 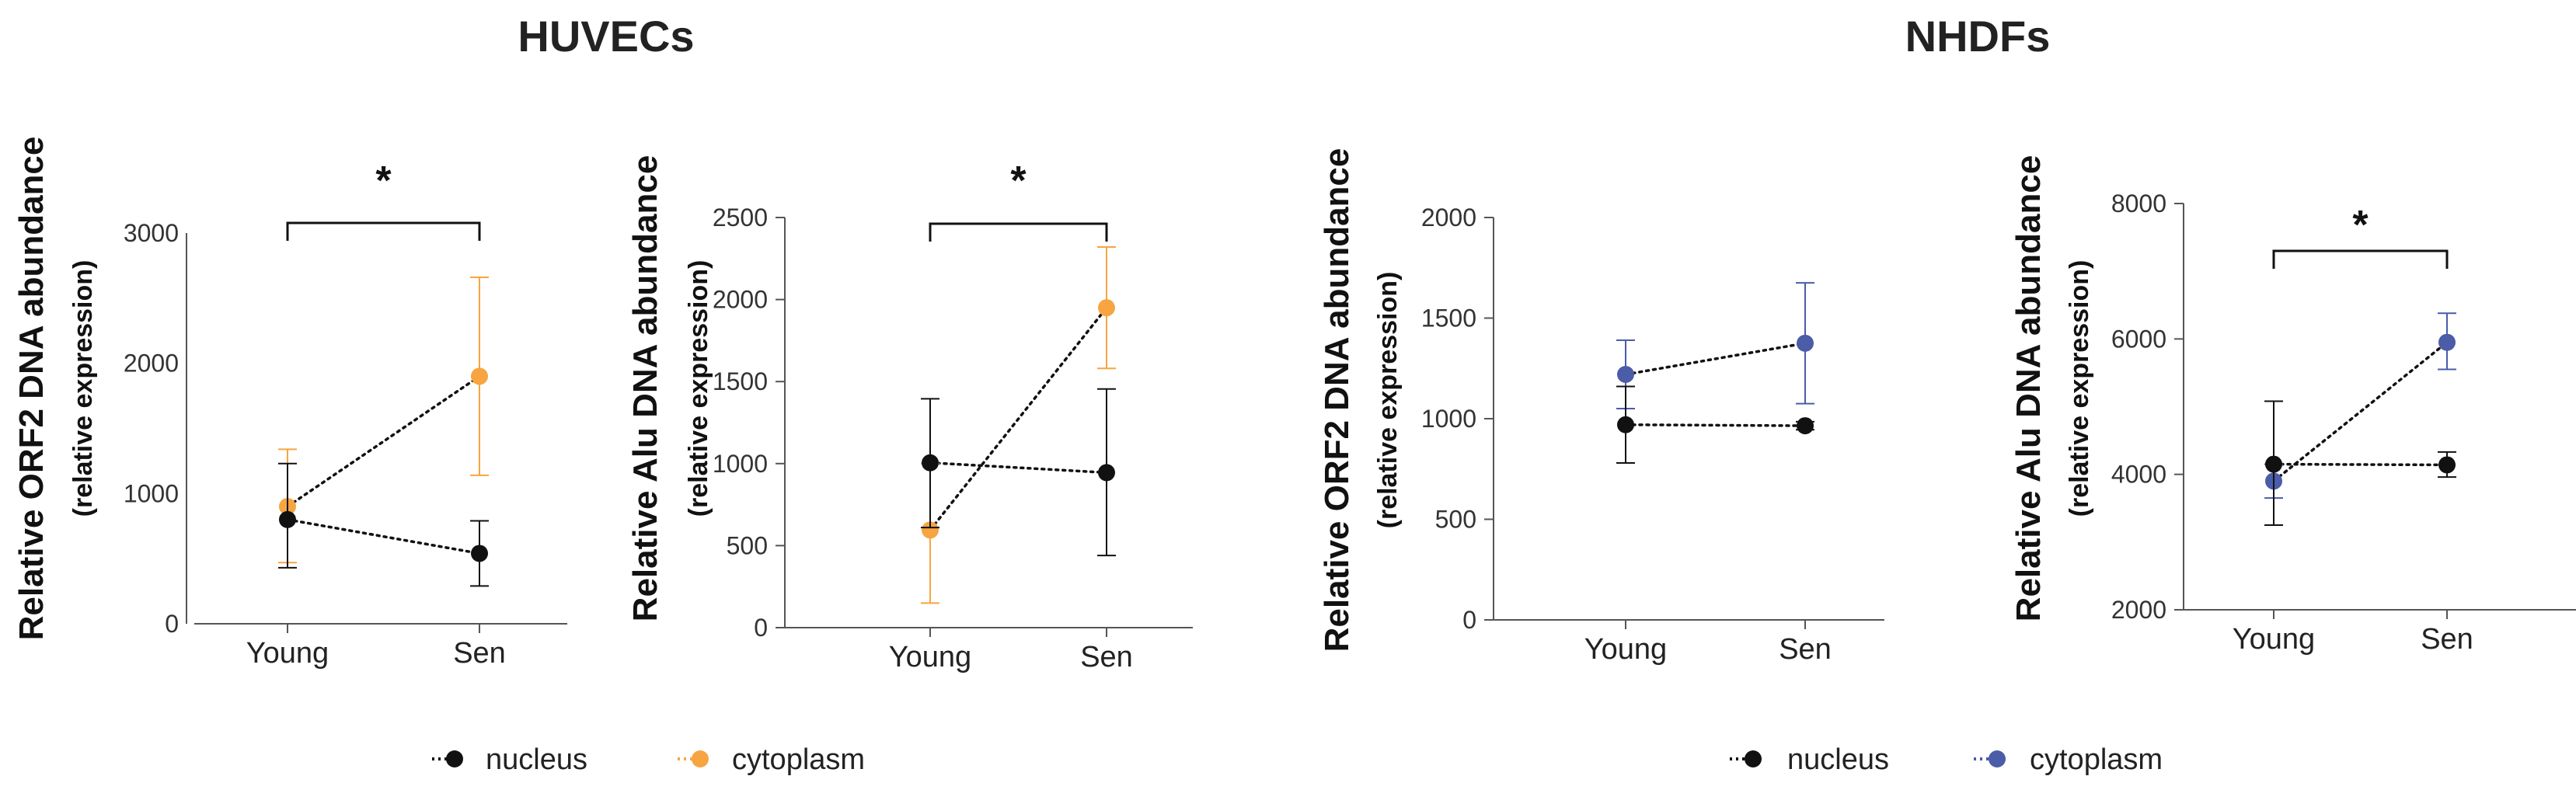 What do you see at coordinates (2138, 204) in the screenshot?
I see `y-tick-label: 8000` at bounding box center [2138, 204].